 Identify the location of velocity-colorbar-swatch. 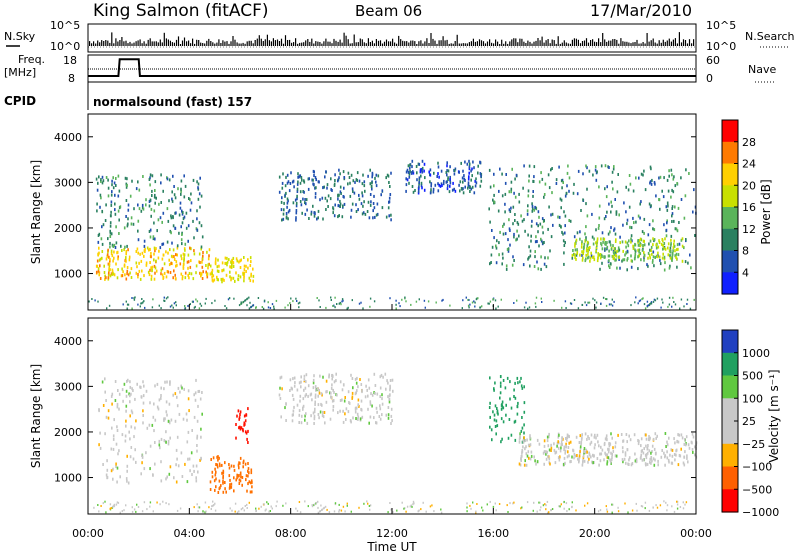
(730, 410).